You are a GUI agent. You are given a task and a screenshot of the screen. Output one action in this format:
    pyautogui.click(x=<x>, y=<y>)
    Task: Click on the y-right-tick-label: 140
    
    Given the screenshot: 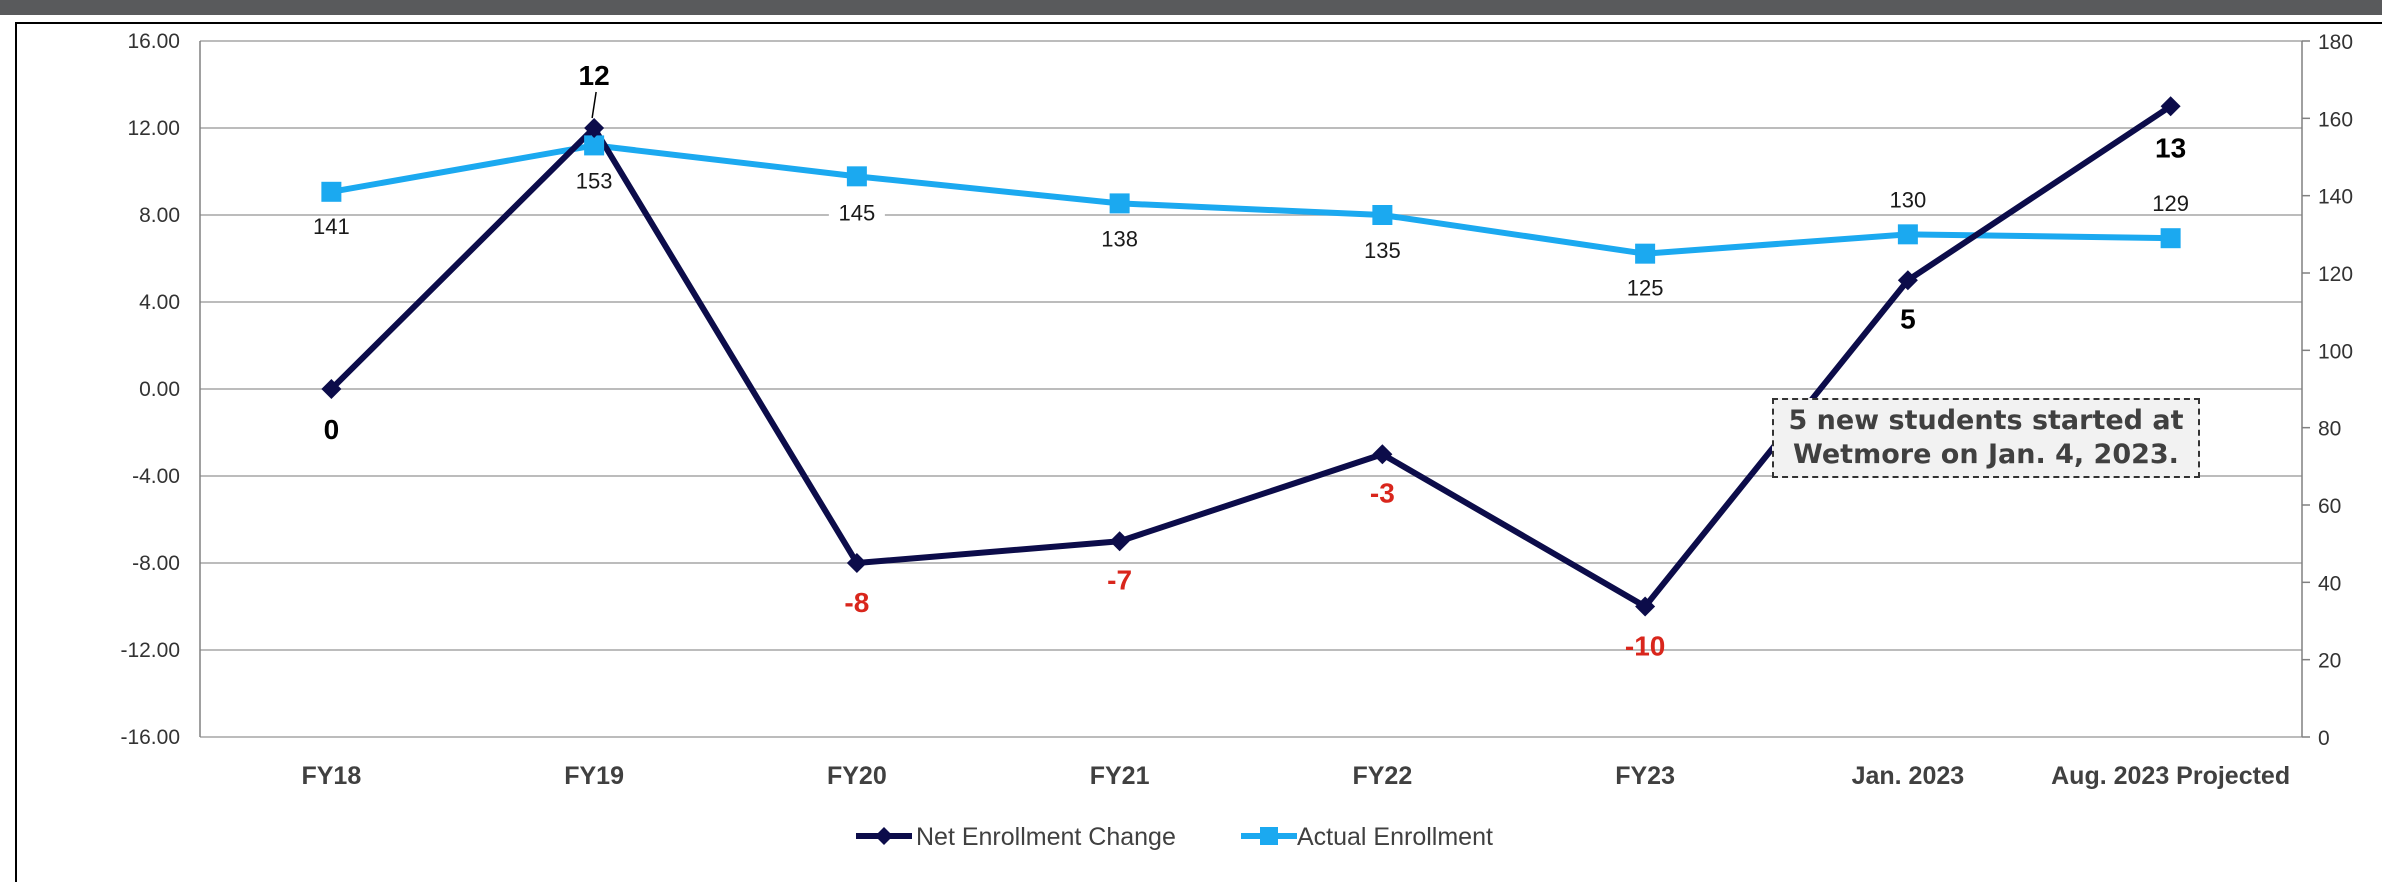 What is the action you would take?
    pyautogui.click(x=2335, y=197)
    